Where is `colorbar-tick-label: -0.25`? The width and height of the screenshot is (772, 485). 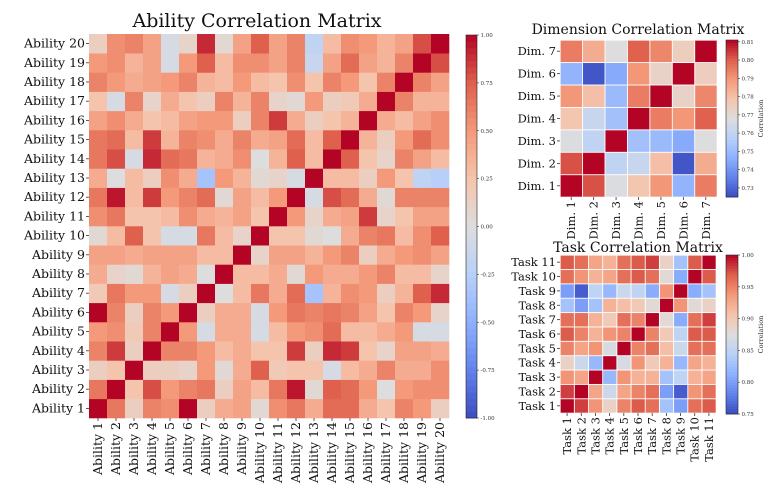 colorbar-tick-label: -0.25 is located at coordinates (488, 275).